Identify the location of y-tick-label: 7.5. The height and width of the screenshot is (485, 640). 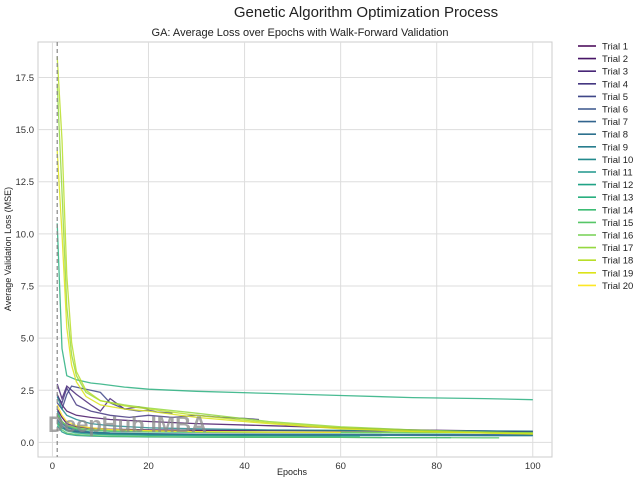
(27, 286).